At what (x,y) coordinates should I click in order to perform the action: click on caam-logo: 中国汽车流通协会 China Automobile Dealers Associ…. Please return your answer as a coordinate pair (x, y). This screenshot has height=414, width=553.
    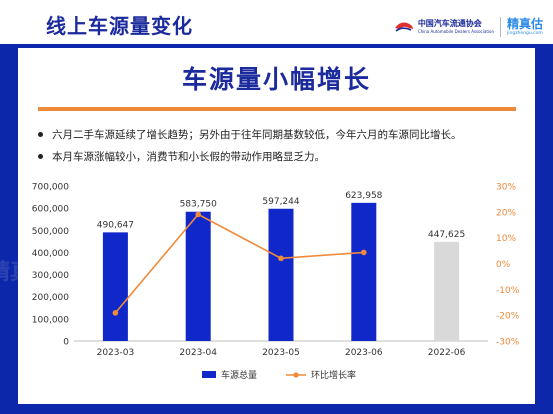
    Looking at the image, I should click on (444, 27).